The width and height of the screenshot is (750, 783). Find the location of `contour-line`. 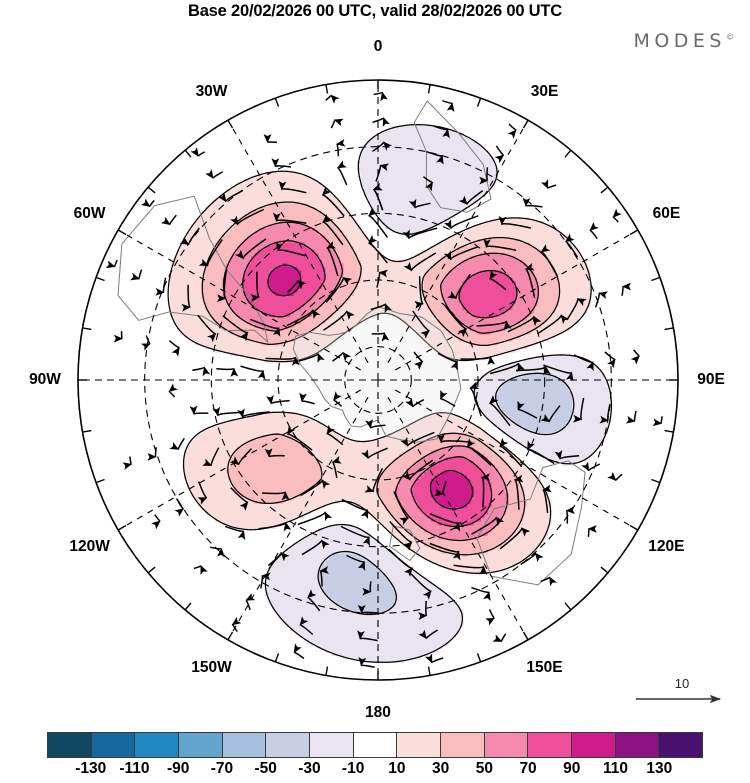

contour-line is located at coordinates (370, 387).